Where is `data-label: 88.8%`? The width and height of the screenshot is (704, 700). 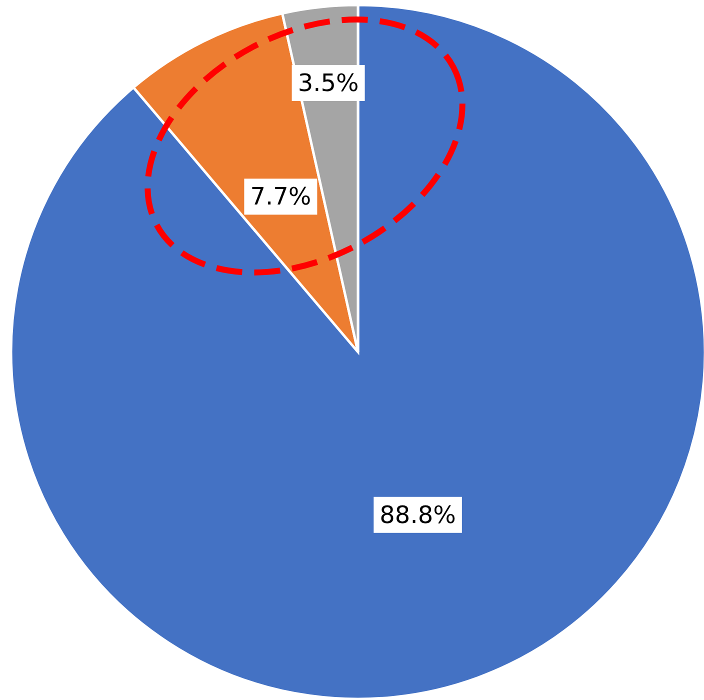 data-label: 88.8% is located at coordinates (418, 514).